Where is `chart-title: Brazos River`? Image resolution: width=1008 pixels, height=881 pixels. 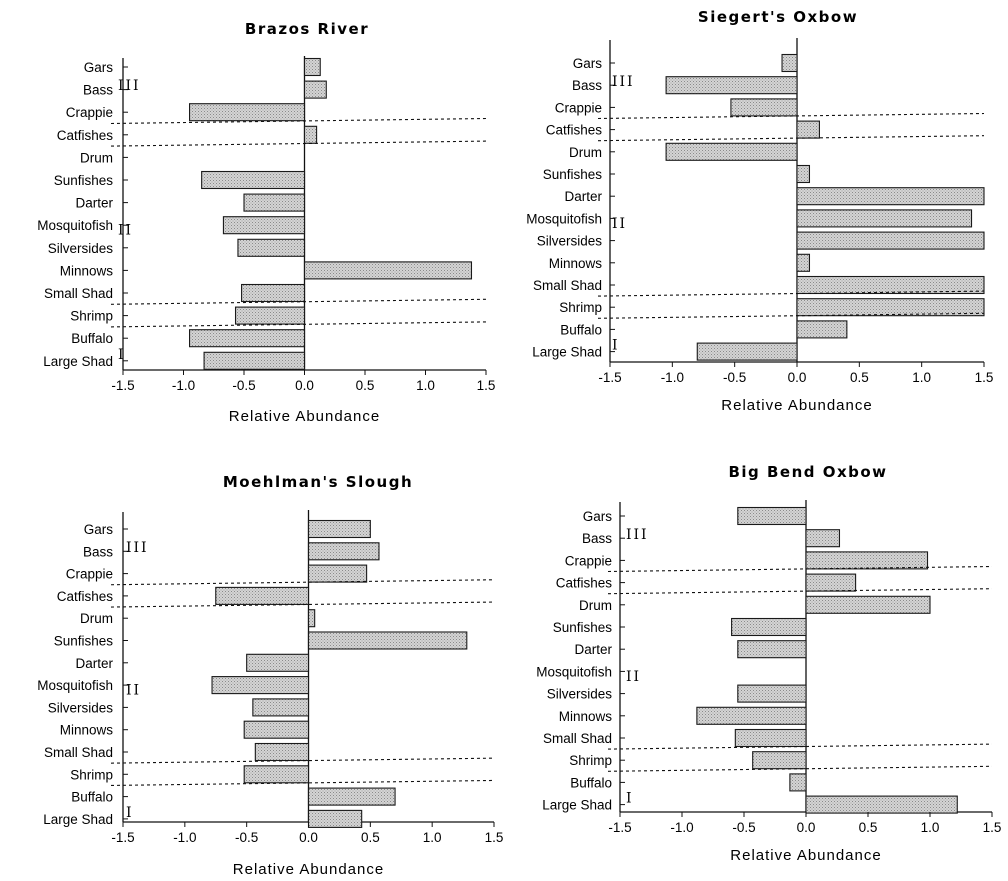
chart-title: Brazos River is located at coordinates (307, 29).